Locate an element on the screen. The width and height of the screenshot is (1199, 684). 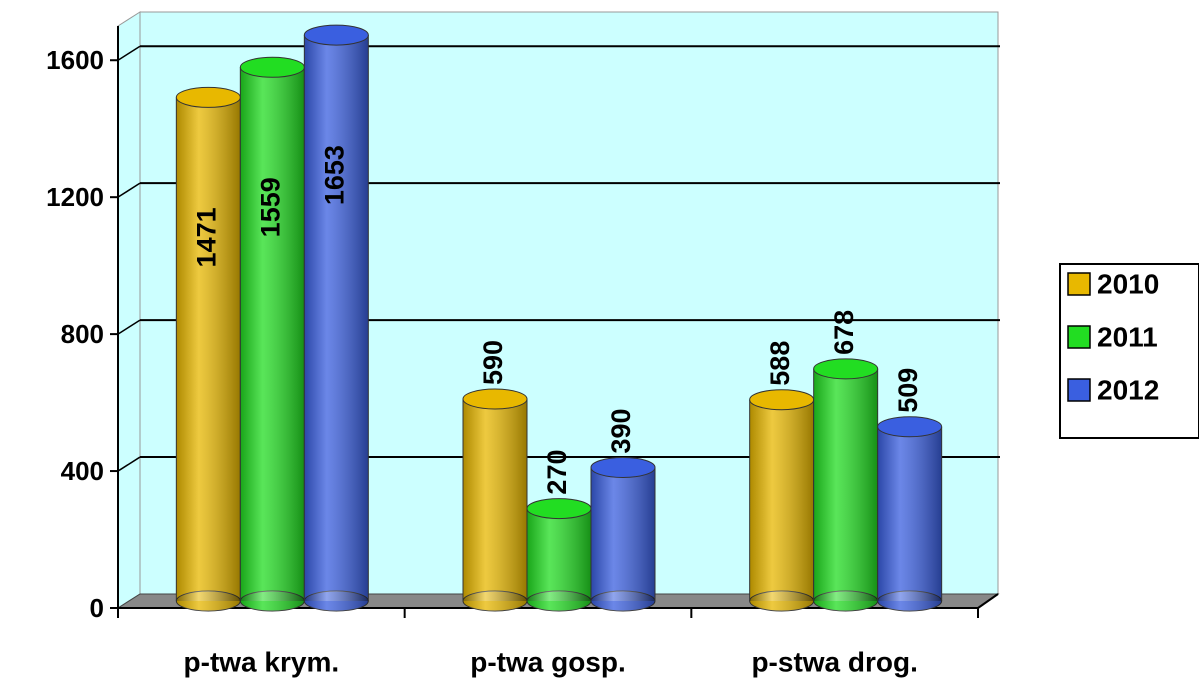
value-label: 1653 is located at coordinates (334, 175).